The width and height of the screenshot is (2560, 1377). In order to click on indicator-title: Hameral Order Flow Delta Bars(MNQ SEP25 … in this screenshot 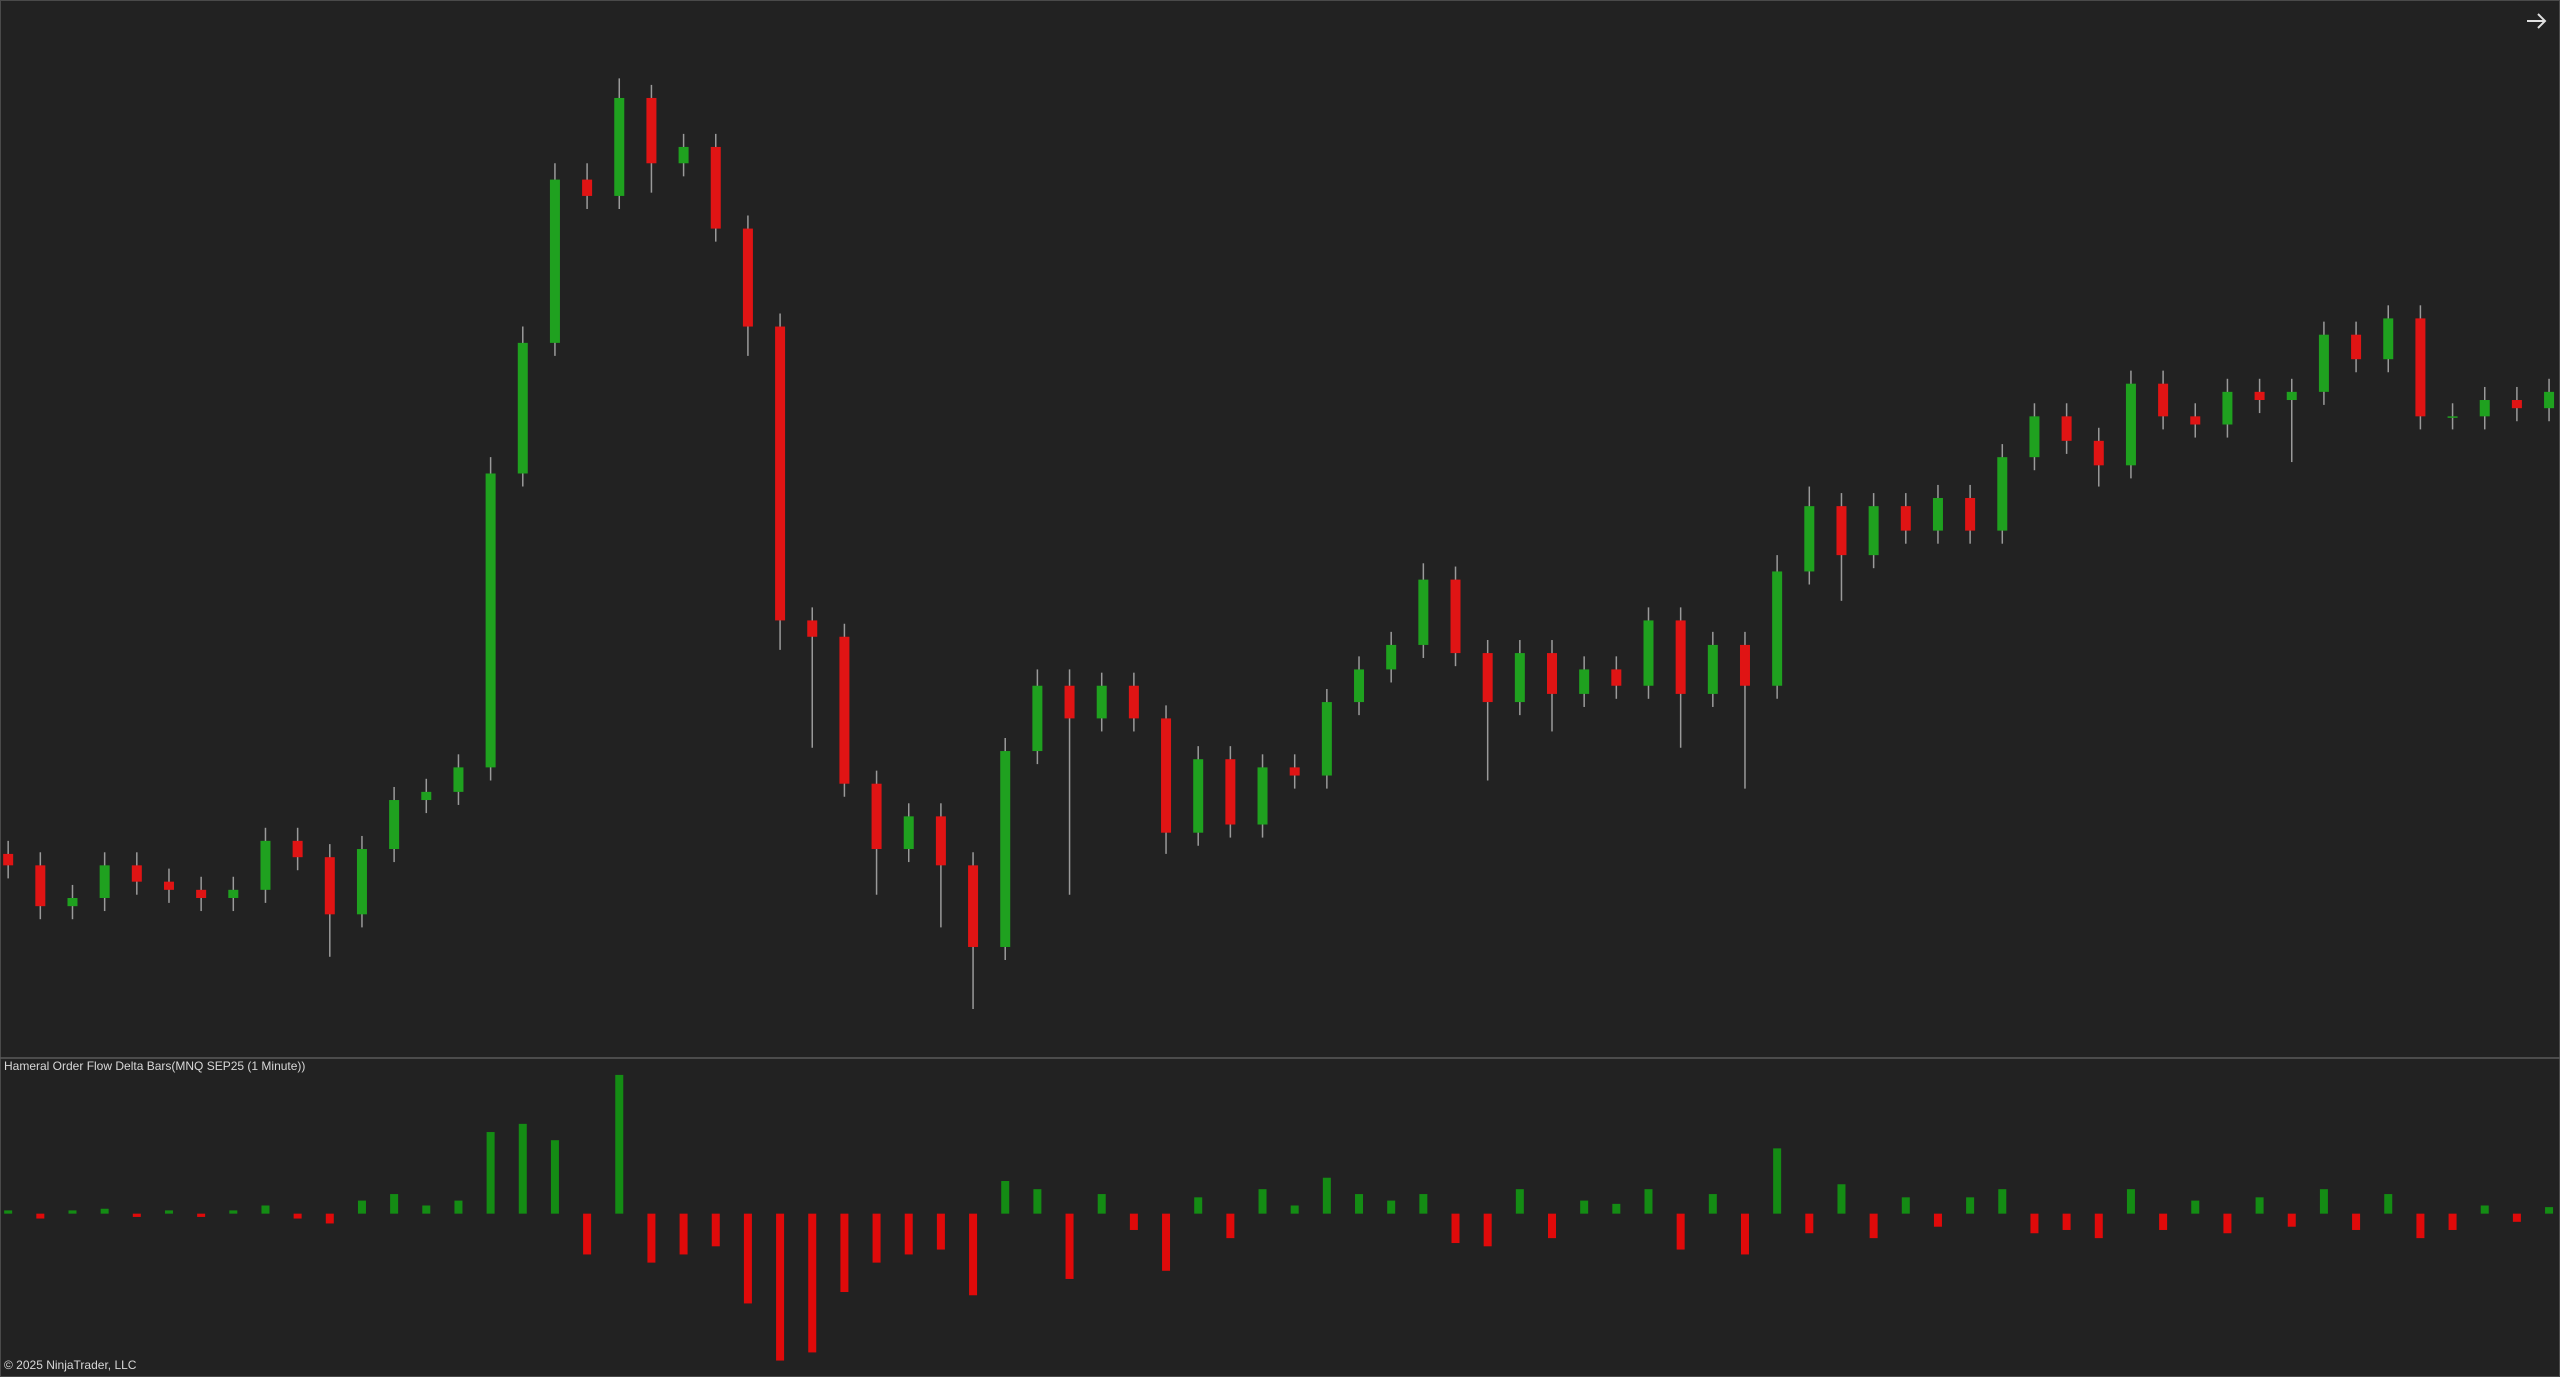, I will do `click(154, 1066)`.